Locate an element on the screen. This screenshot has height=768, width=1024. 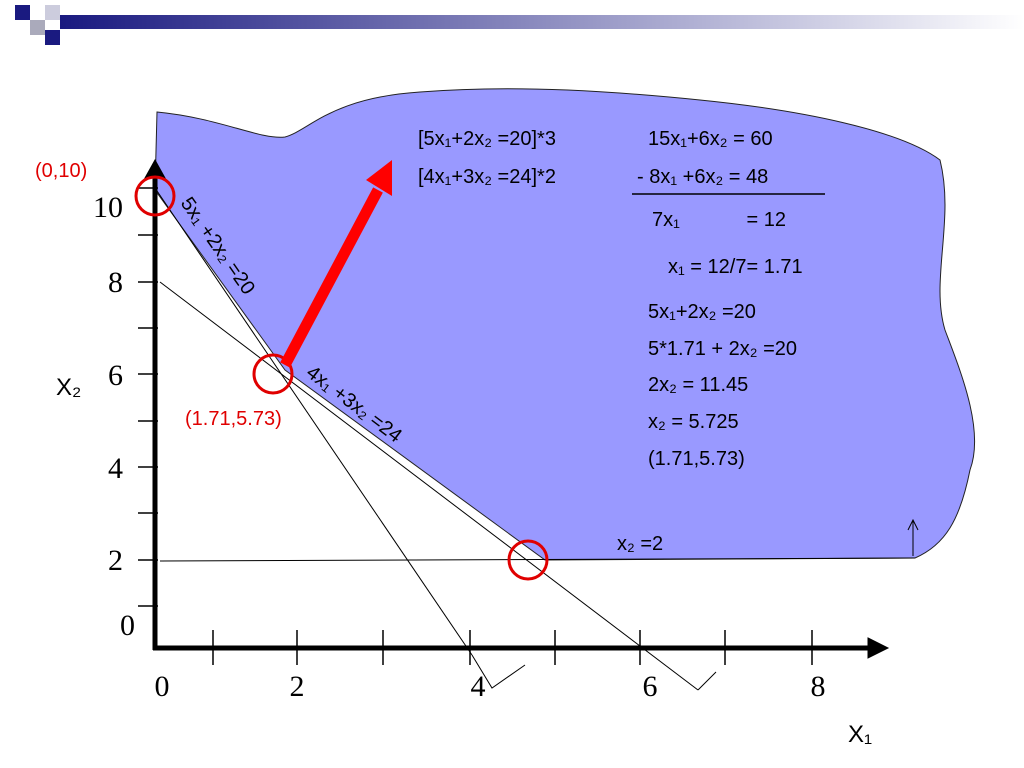
x-tick-label: 6 is located at coordinates (650, 686).